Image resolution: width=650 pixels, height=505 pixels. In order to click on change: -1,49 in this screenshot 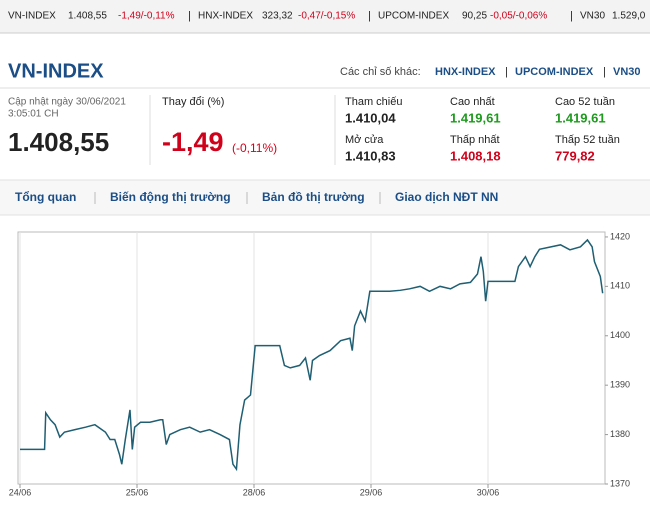, I will do `click(193, 142)`.